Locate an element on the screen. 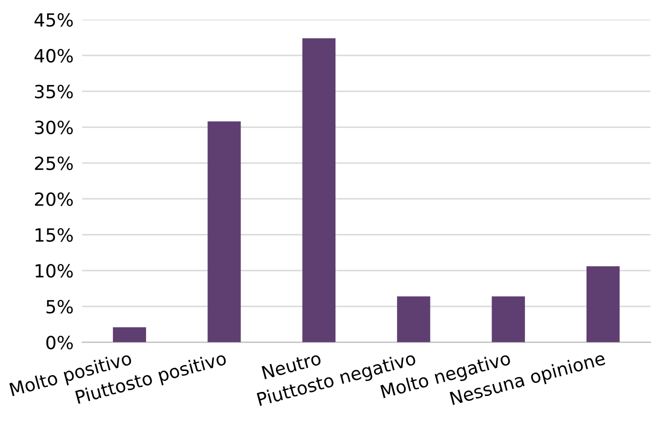 The image size is (657, 436). y-tick-label: 20% is located at coordinates (53, 199).